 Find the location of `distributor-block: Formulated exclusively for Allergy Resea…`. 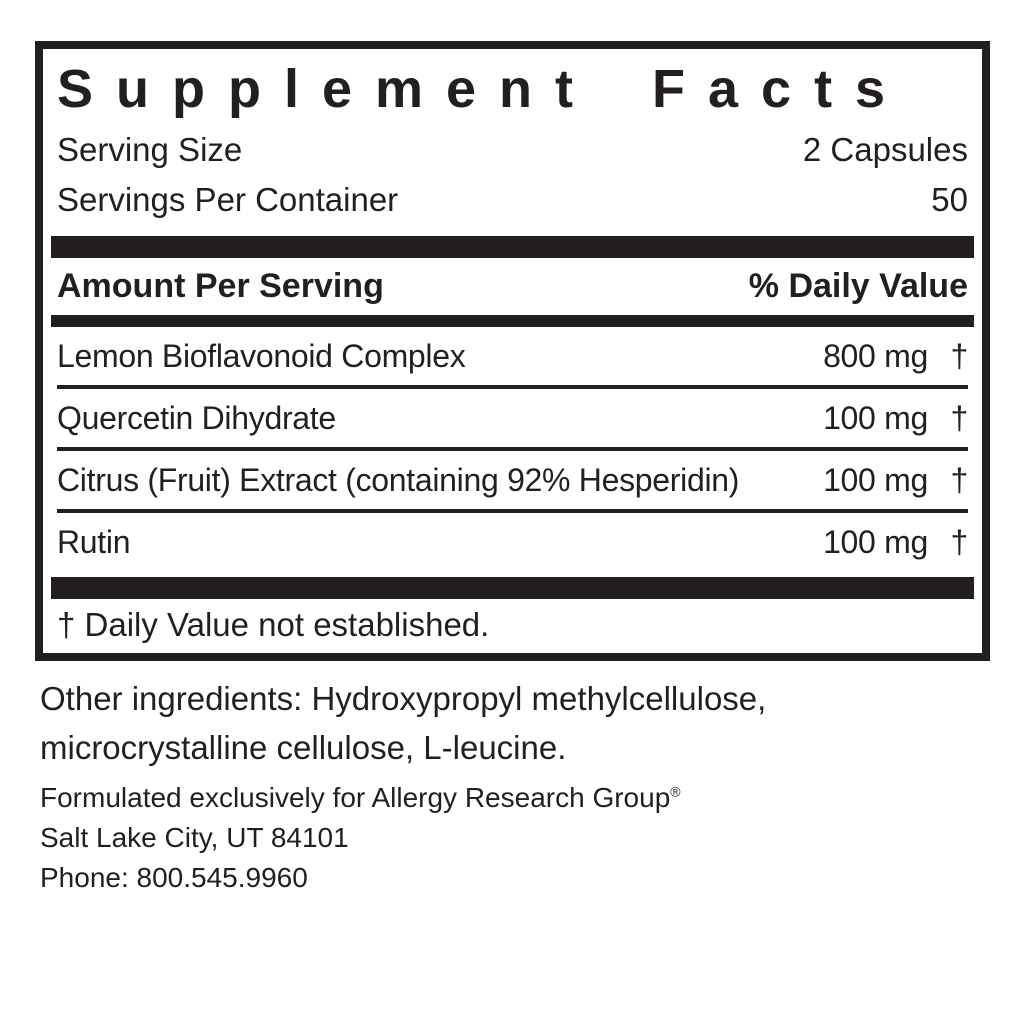

distributor-block: Formulated exclusively for Allergy Resea… is located at coordinates (490, 838).